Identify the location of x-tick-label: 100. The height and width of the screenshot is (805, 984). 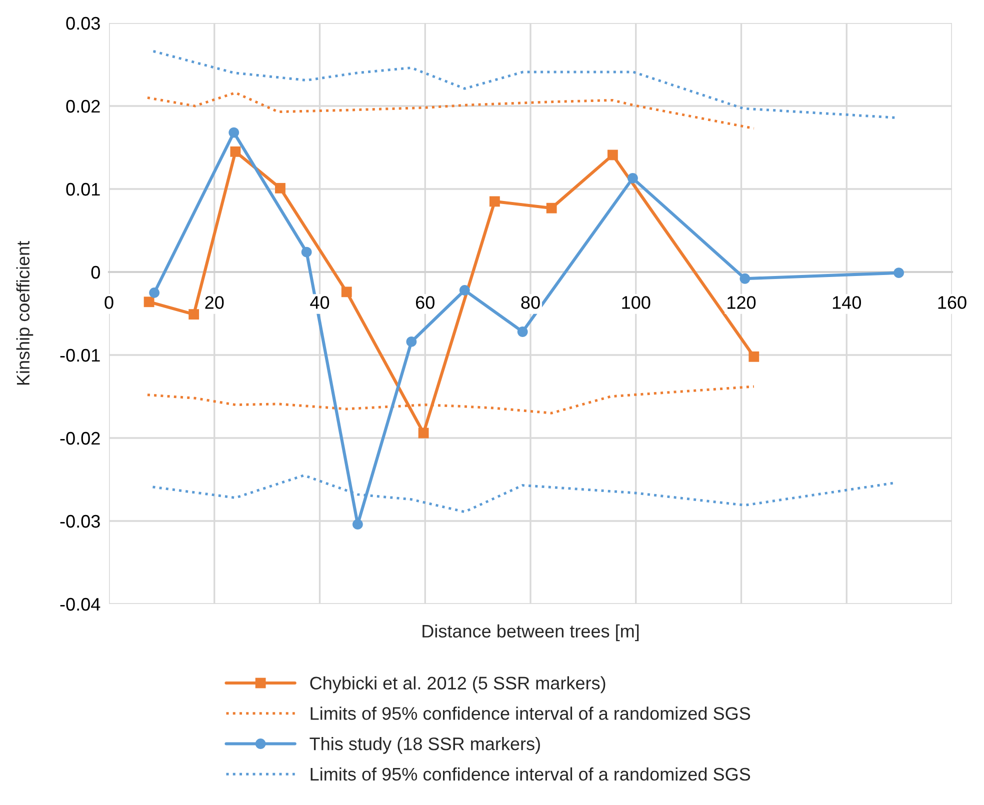
(636, 302).